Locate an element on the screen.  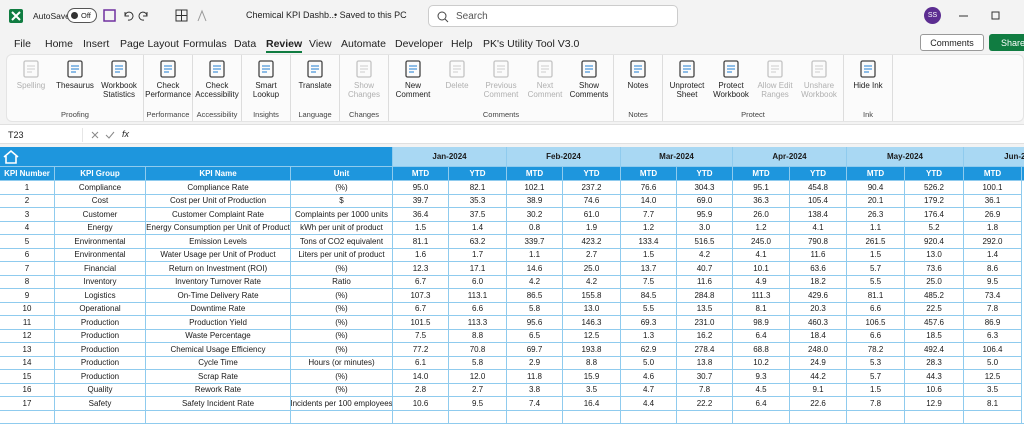
value-cell: 920.4 is located at coordinates (934, 242).